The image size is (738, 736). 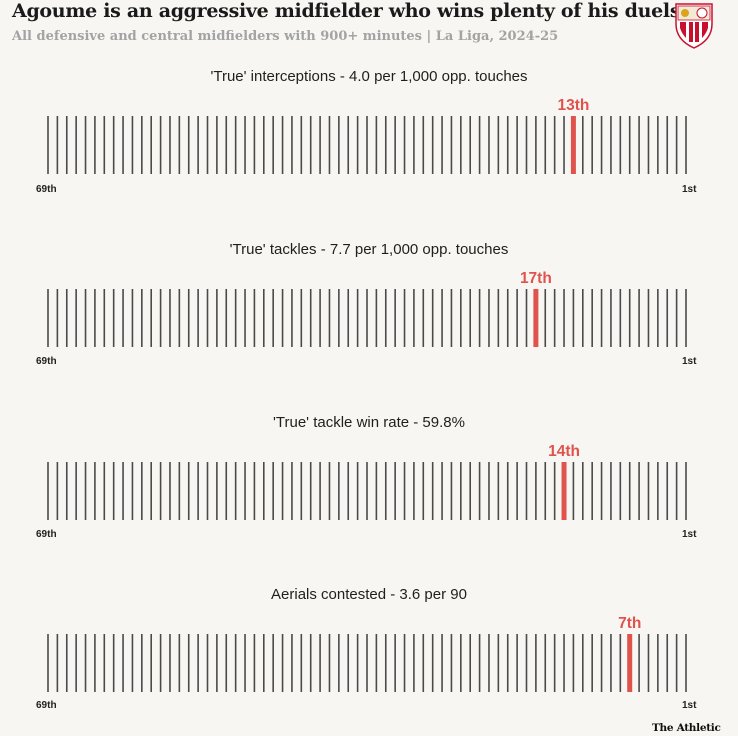 I want to click on highlight-rank-label: 14th, so click(x=564, y=451).